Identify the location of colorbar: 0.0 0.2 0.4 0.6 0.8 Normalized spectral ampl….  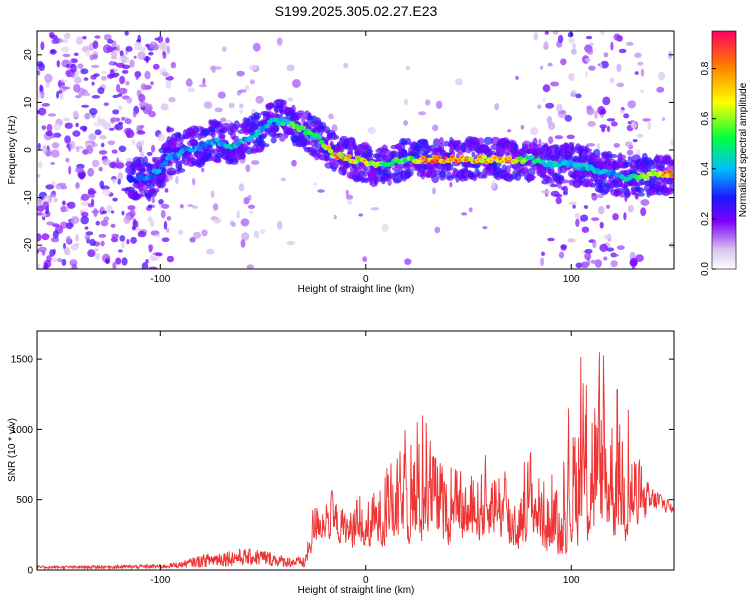
(724, 153).